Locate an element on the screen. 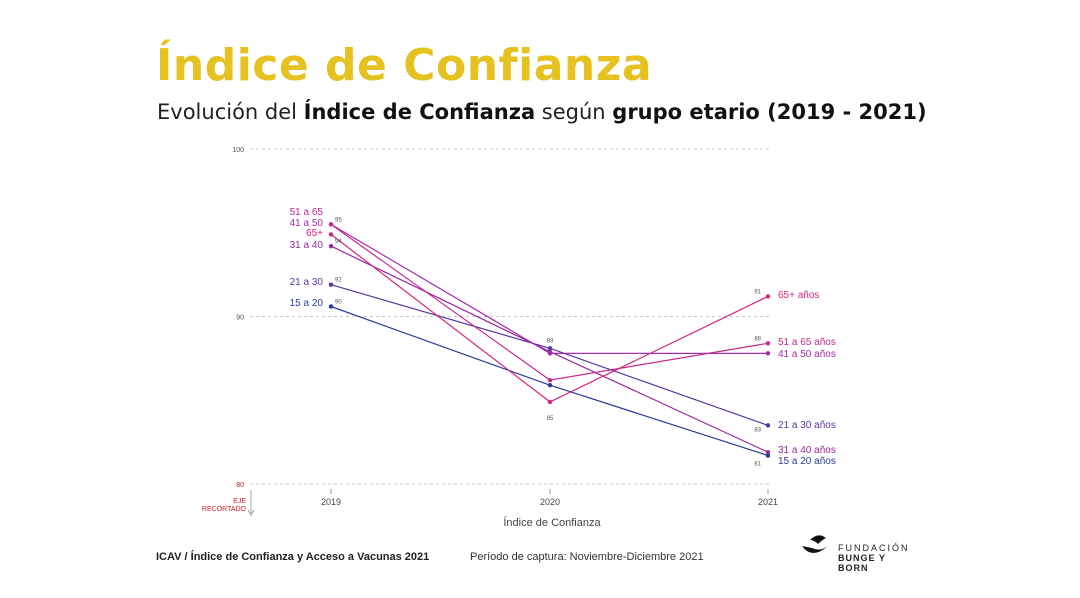 The image size is (1080, 598). subtitle-part4: grupo etario (2019 - 2021) is located at coordinates (769, 112).